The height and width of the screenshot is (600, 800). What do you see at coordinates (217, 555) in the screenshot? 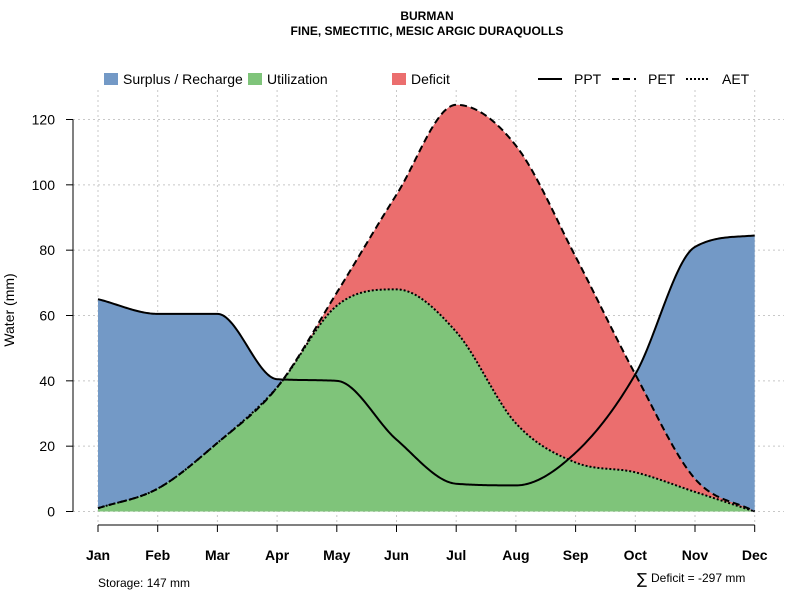
I see `x-tick-label: Mar` at bounding box center [217, 555].